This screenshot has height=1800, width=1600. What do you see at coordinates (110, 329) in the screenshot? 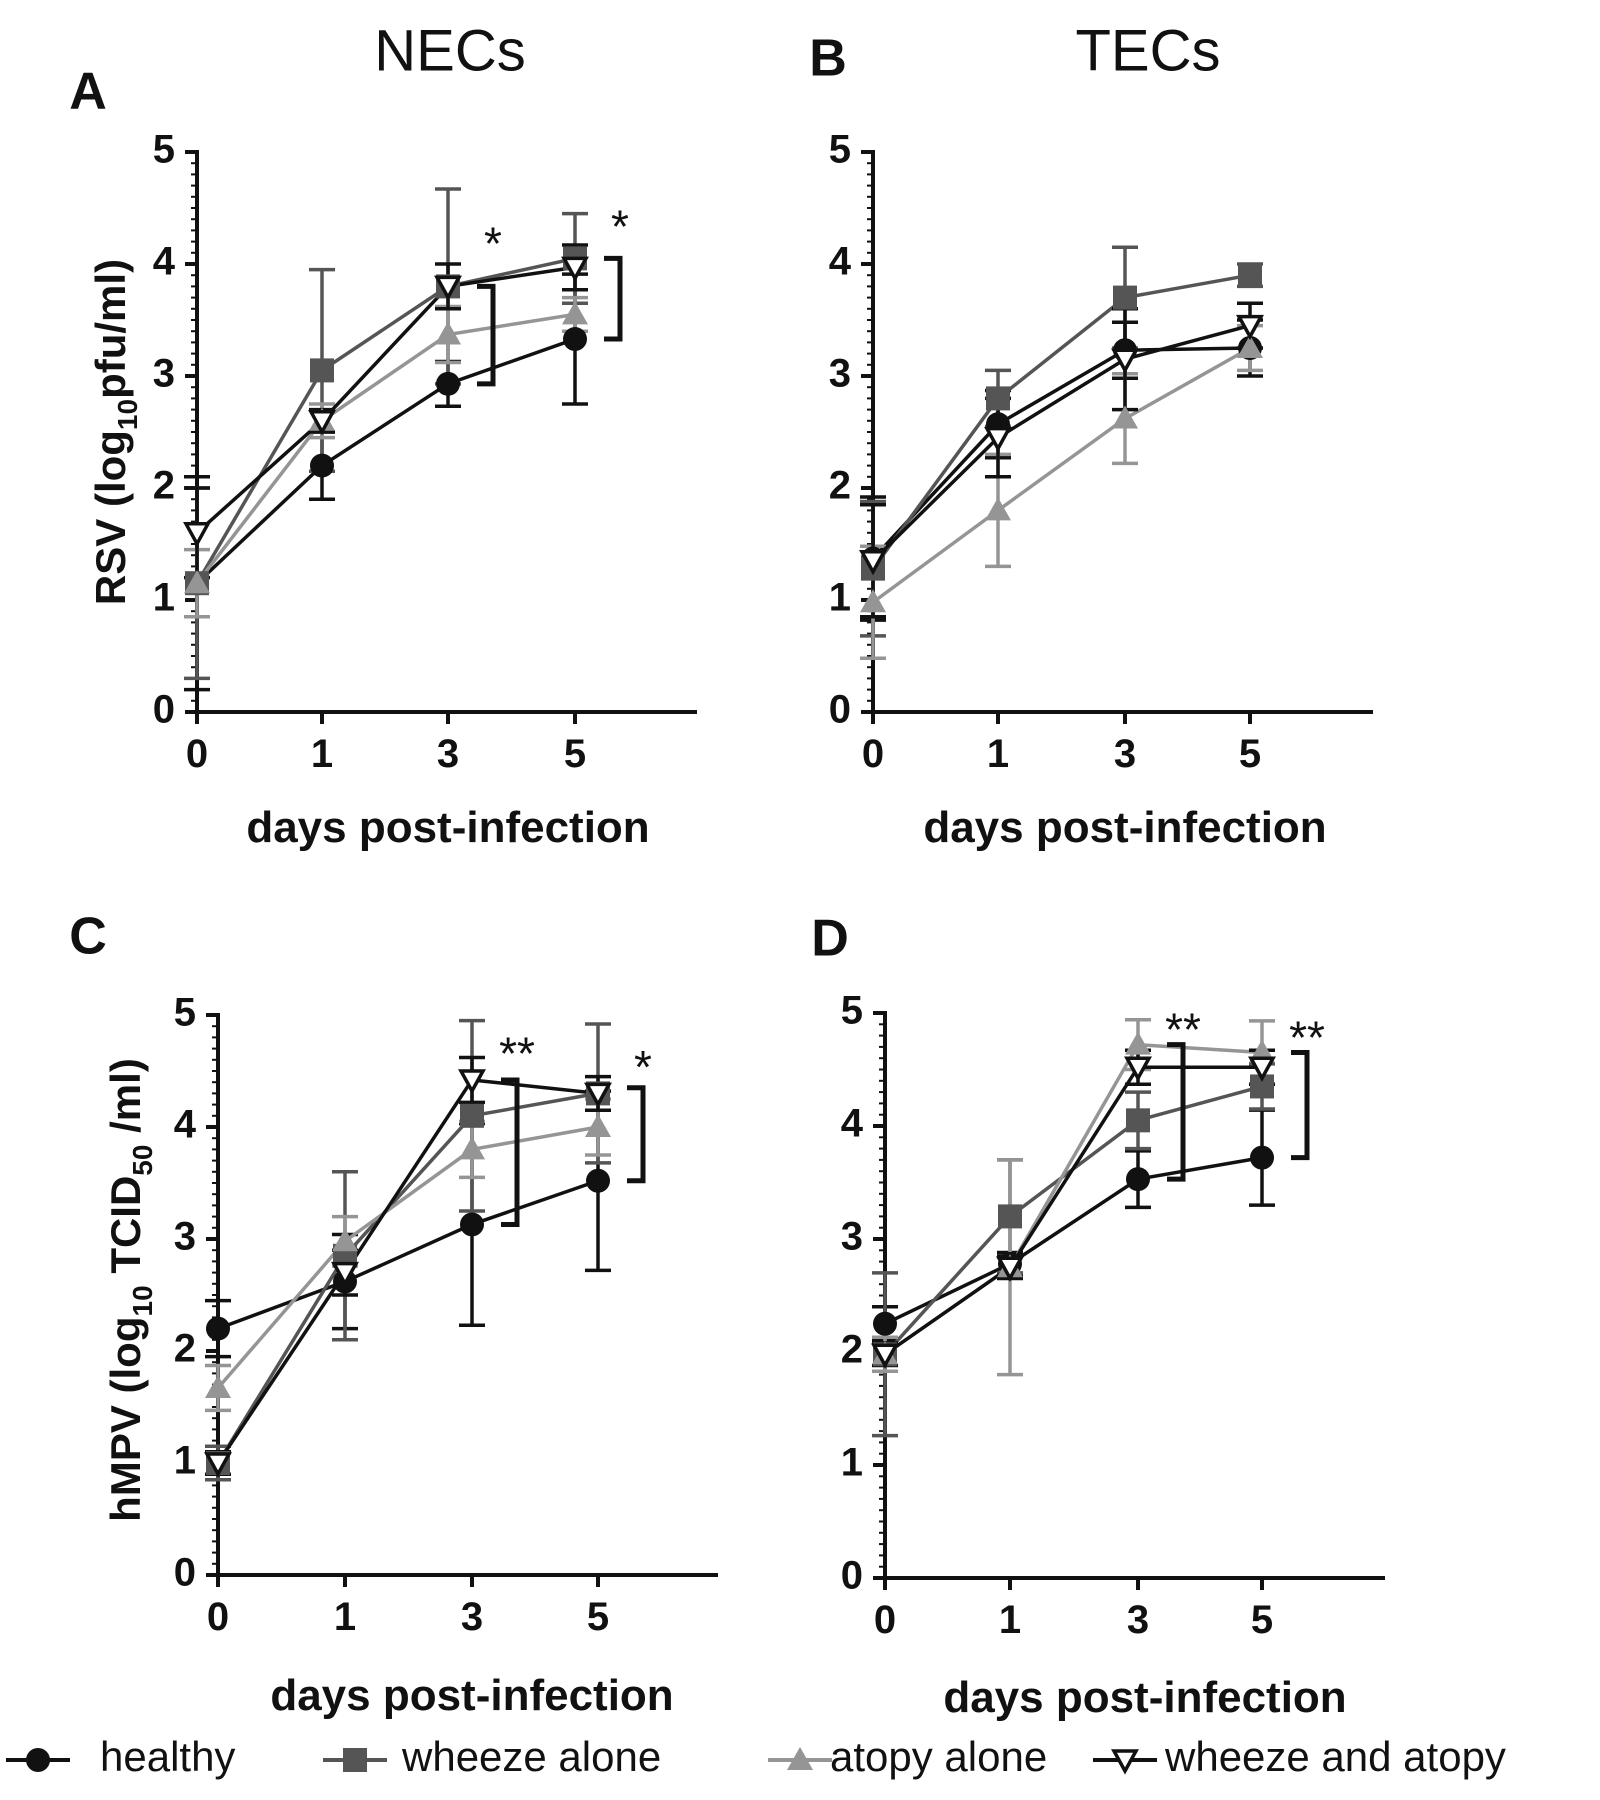
I see `y-axis-label-part: pfu/ml)` at bounding box center [110, 329].